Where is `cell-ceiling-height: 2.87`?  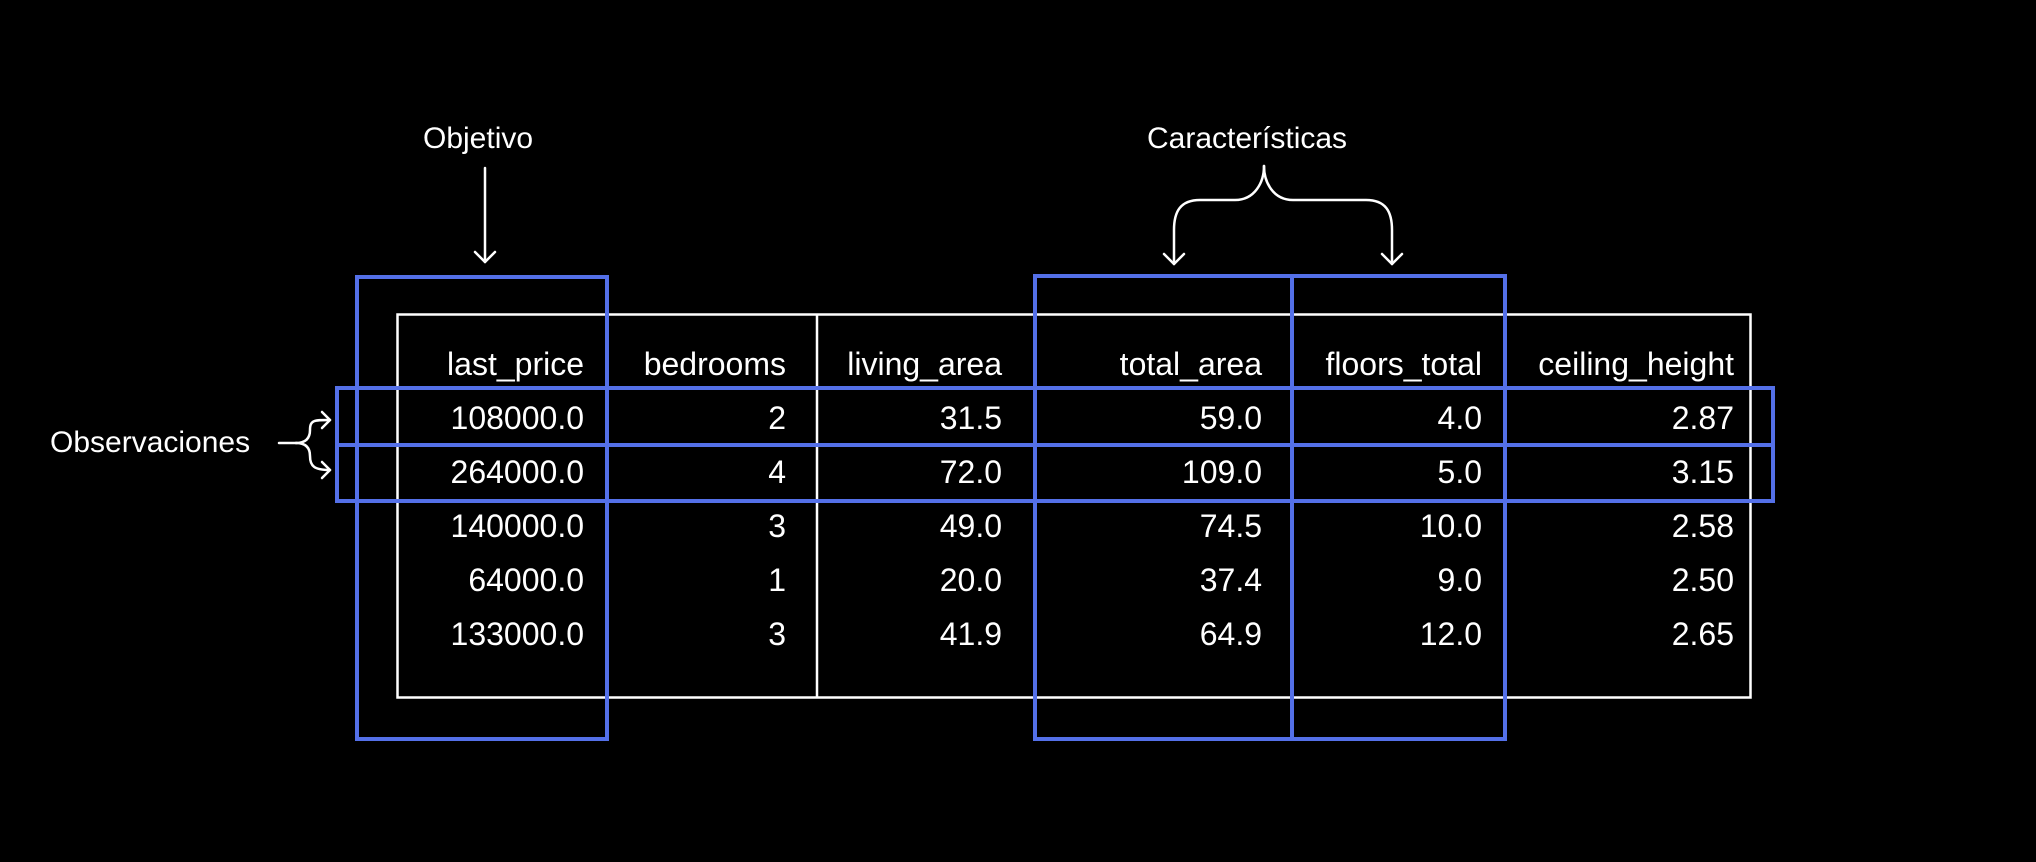
cell-ceiling-height: 2.87 is located at coordinates (1702, 418).